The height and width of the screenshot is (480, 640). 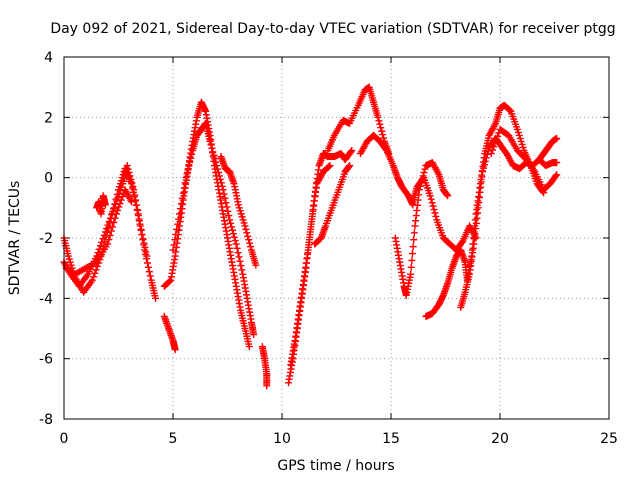 What do you see at coordinates (46, 239) in the screenshot?
I see `y-tick-label: -2` at bounding box center [46, 239].